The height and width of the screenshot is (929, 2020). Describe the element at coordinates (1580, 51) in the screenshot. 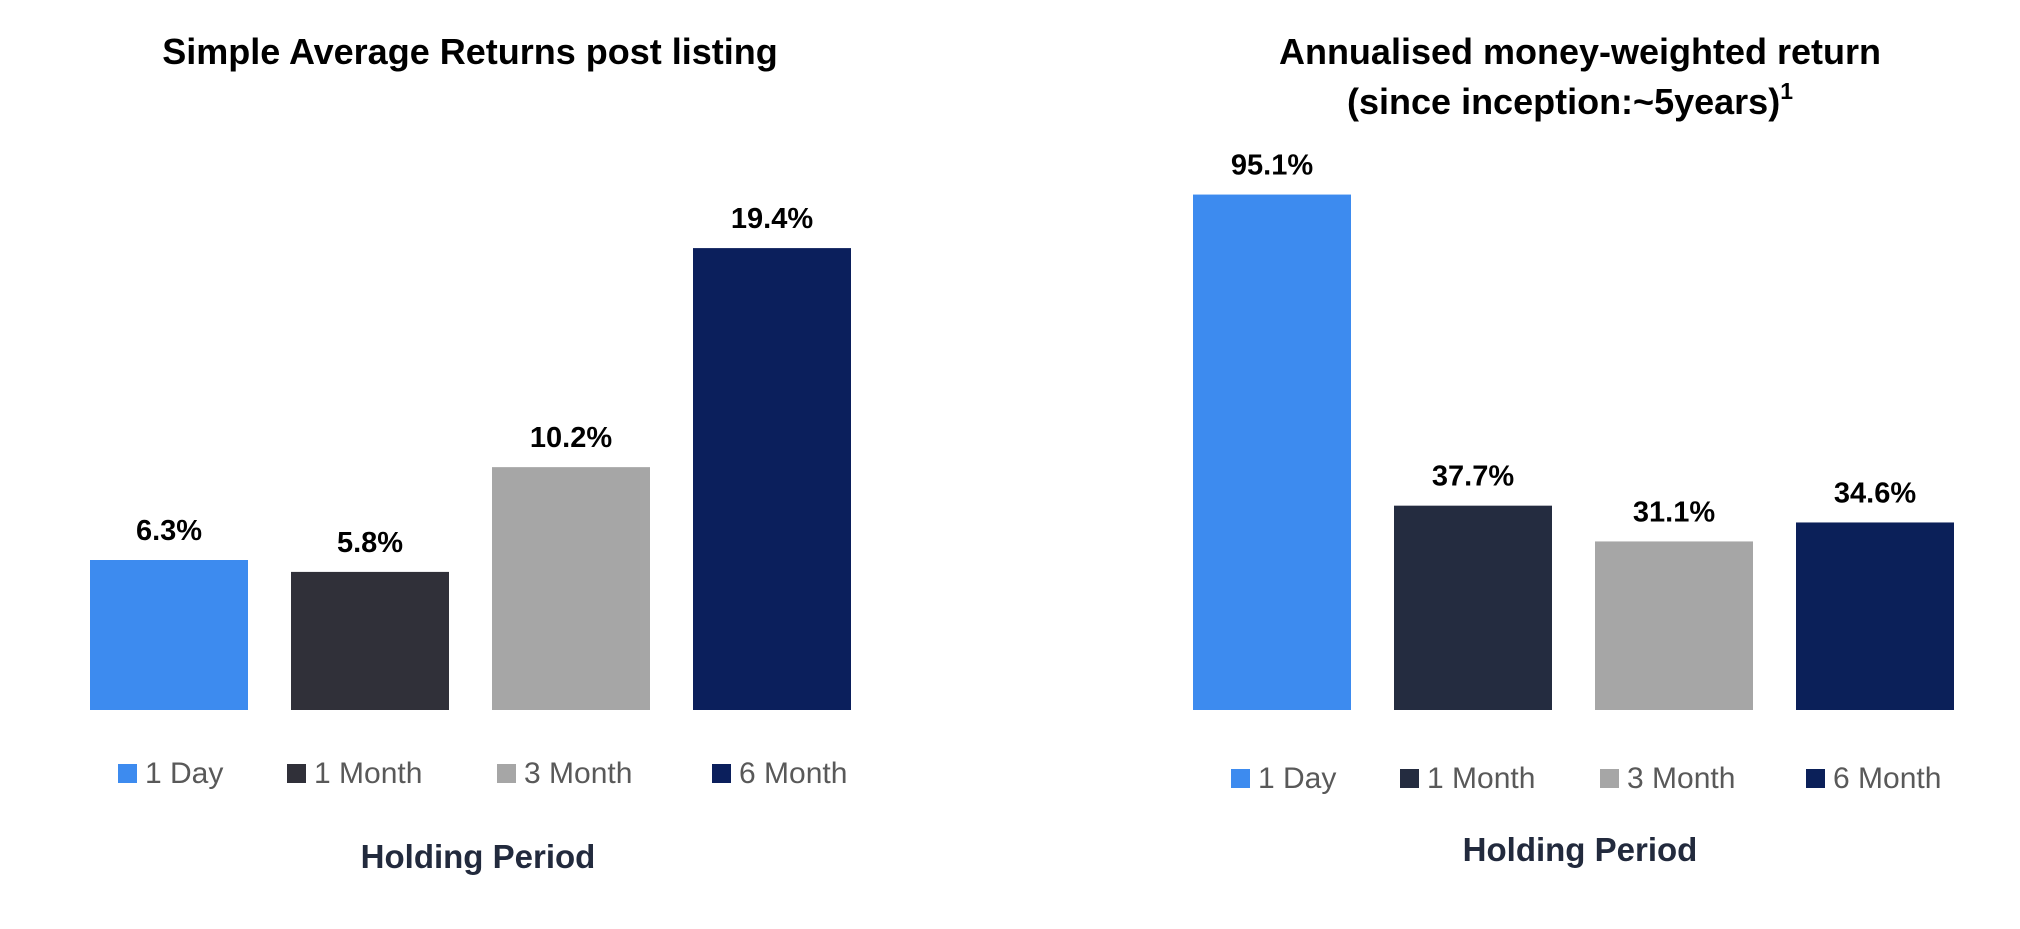

I see `chart-title: Annualised money-weighted return` at that location.